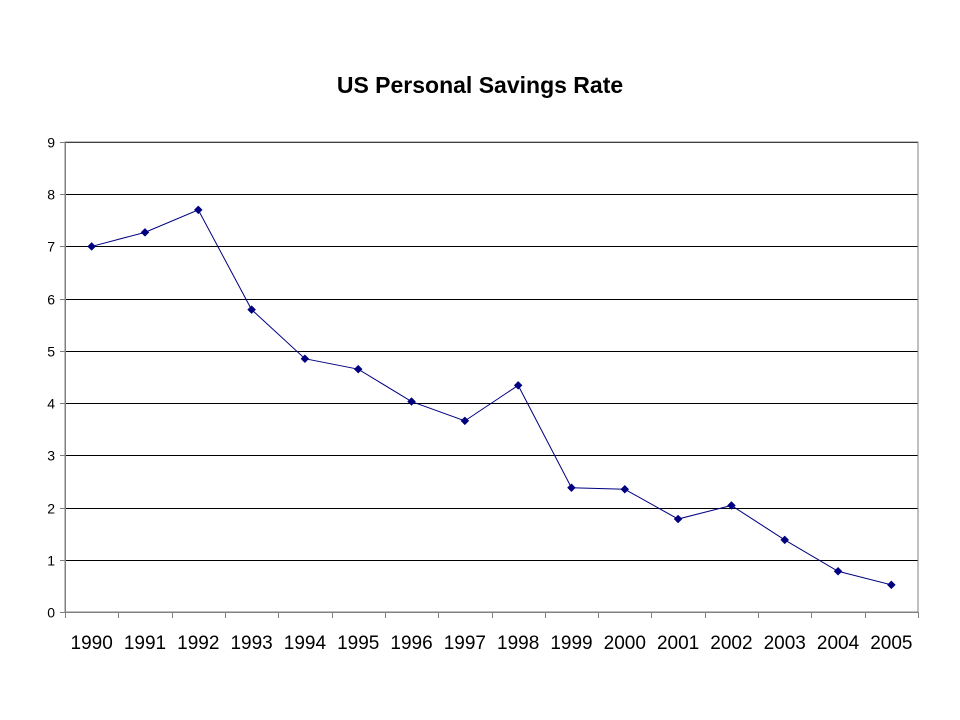  What do you see at coordinates (51, 509) in the screenshot?
I see `y-tick-label: 2` at bounding box center [51, 509].